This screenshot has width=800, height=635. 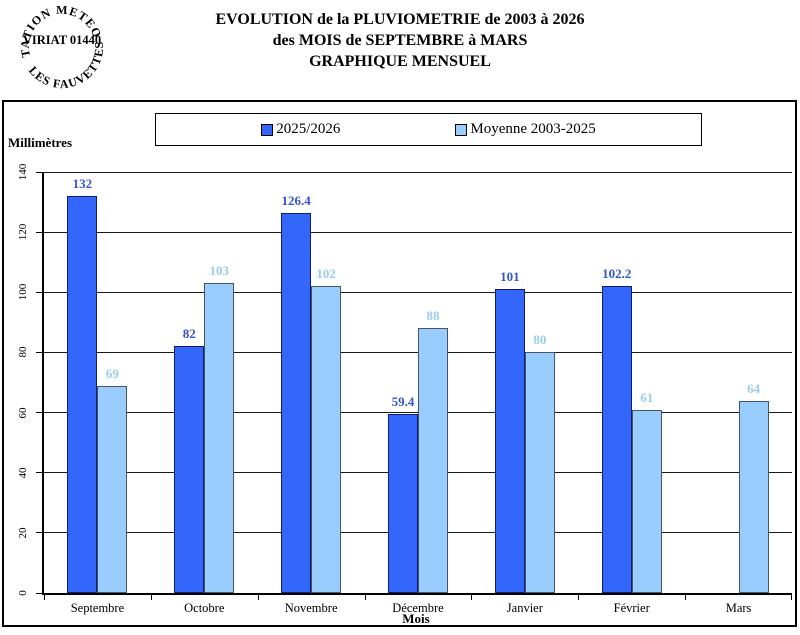 I want to click on category-label: Mars, so click(x=738, y=608).